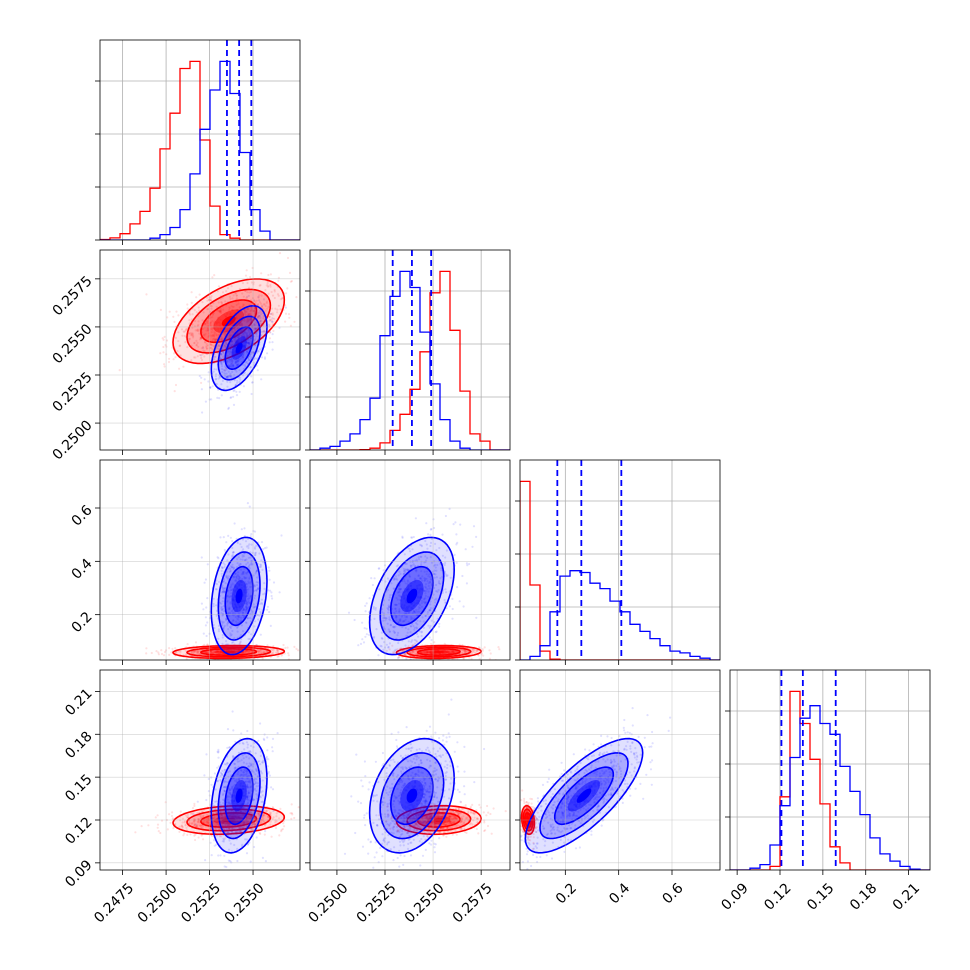 The image size is (970, 970). What do you see at coordinates (239, 348) in the screenshot?
I see `contour-blue` at bounding box center [239, 348].